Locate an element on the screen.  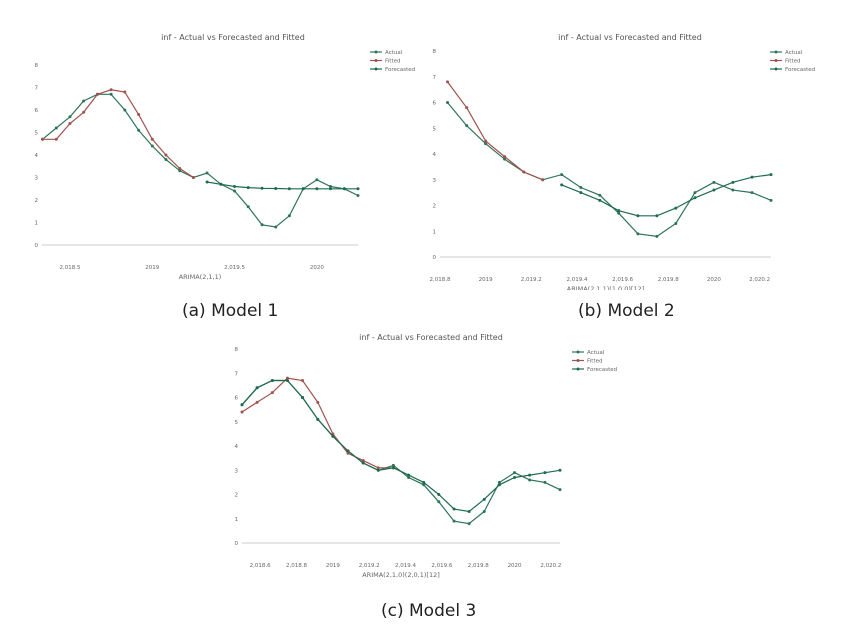
x-tick-label: 2,019.2 is located at coordinates (369, 566).